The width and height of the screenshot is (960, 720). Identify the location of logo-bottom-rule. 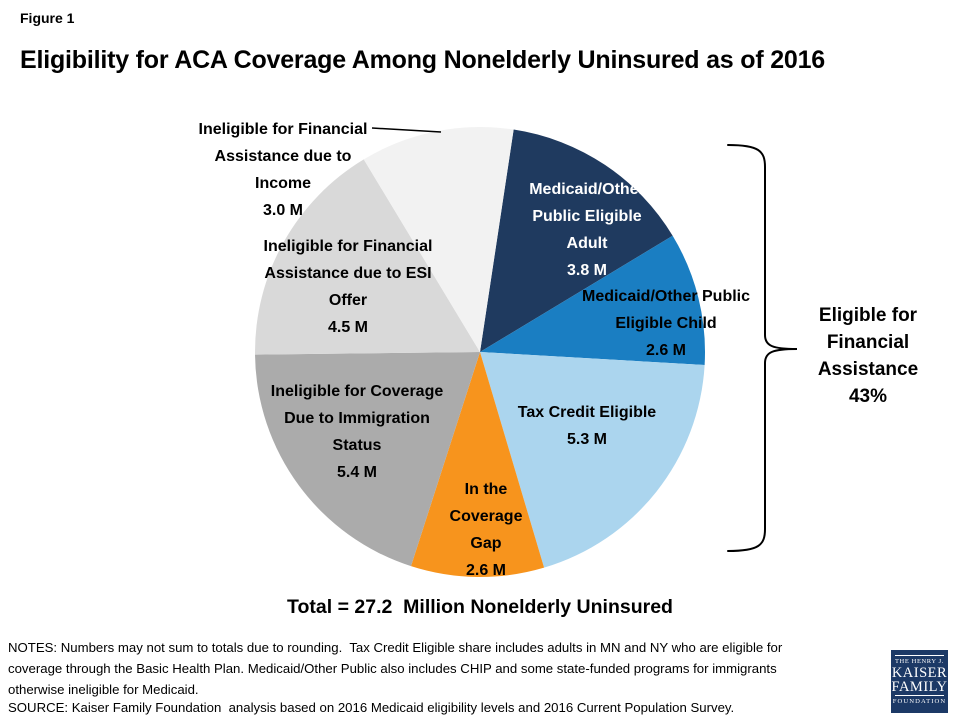
(919, 695).